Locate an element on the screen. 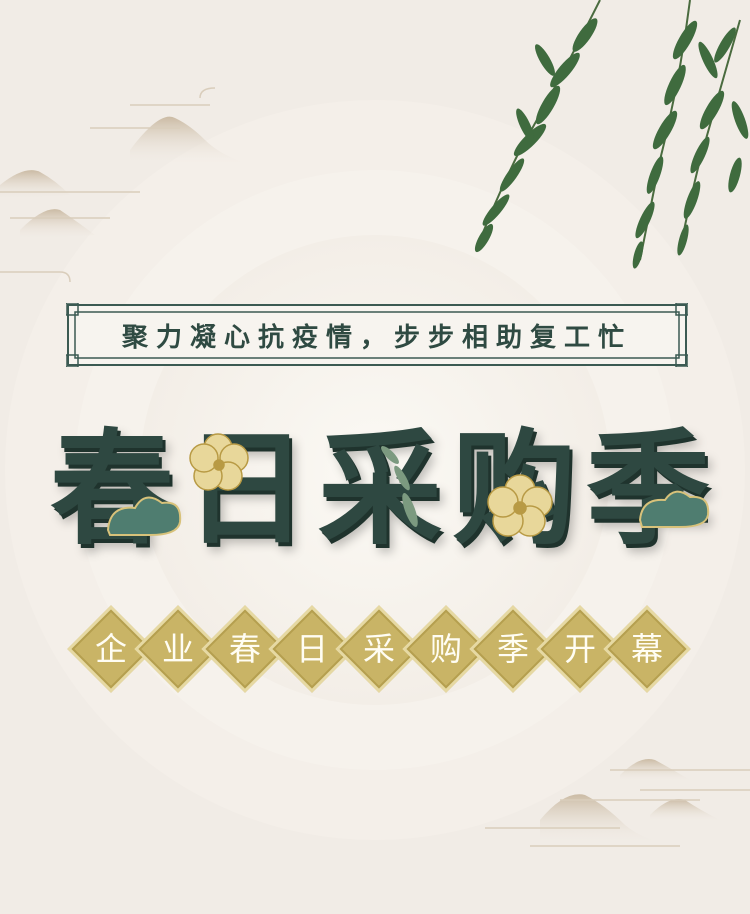  title-char-5: 季 is located at coordinates (647, 489).